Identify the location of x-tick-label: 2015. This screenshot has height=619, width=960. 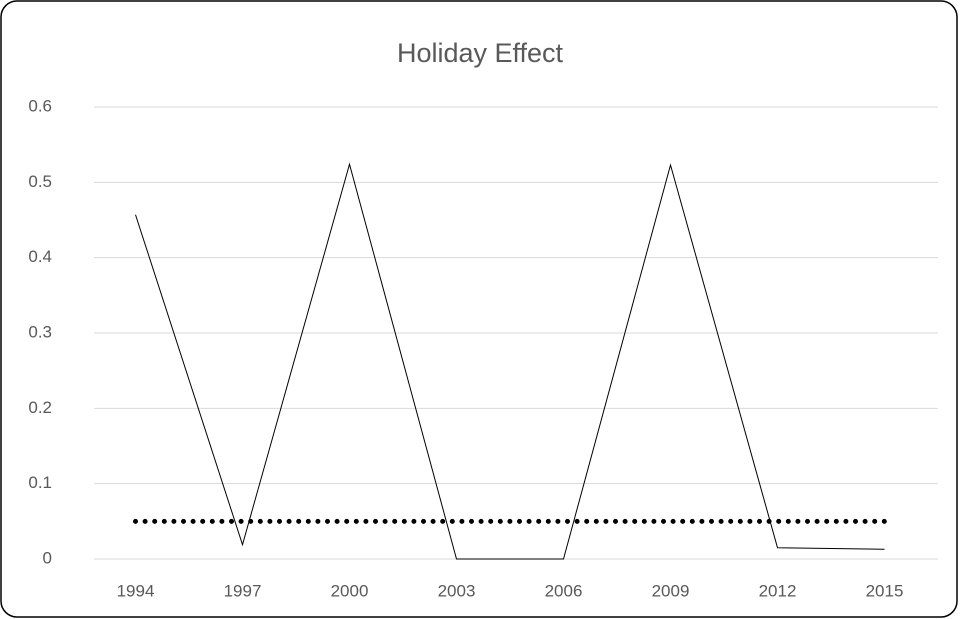
(885, 590).